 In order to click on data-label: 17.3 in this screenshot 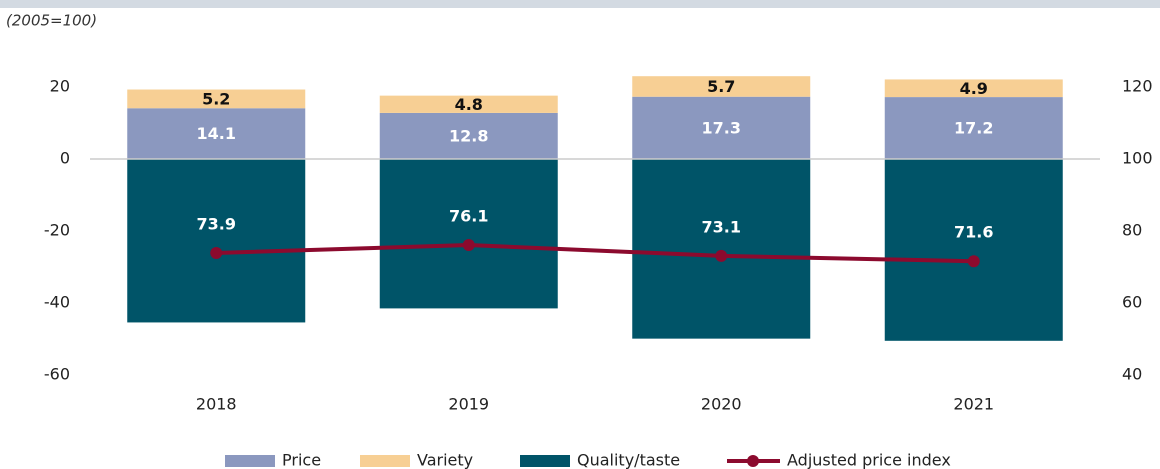, I will do `click(721, 127)`.